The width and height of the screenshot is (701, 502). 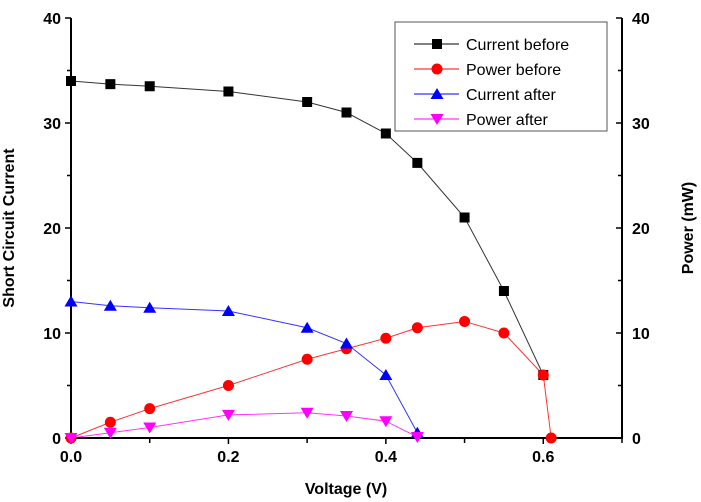 What do you see at coordinates (641, 229) in the screenshot?
I see `y2-tick-label: 20` at bounding box center [641, 229].